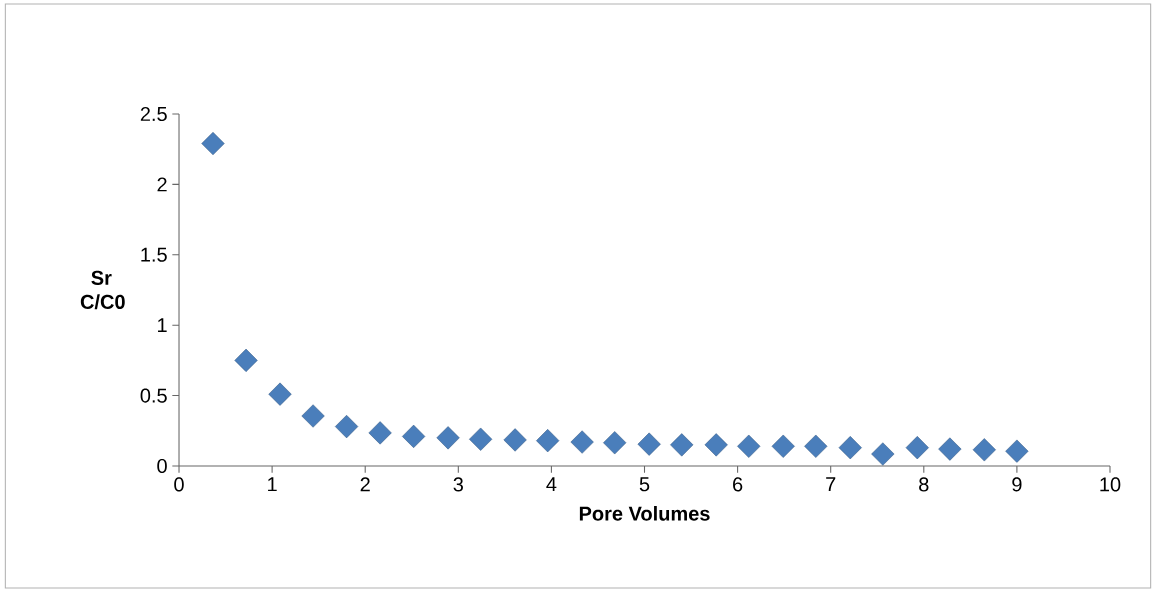  I want to click on y-tick-label: 0.5, so click(153, 395).